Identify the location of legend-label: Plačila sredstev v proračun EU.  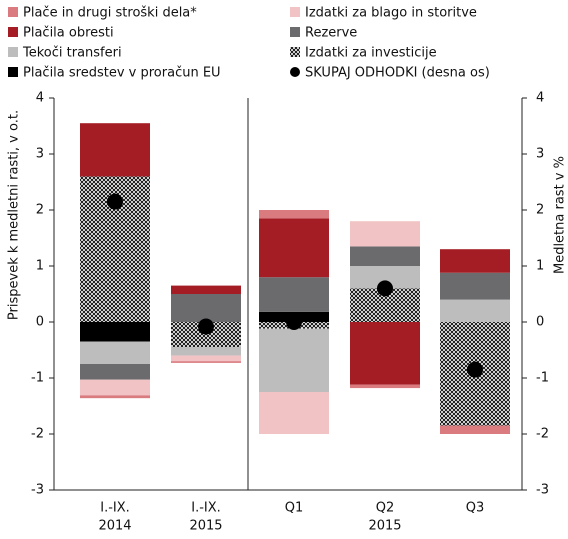
(122, 73).